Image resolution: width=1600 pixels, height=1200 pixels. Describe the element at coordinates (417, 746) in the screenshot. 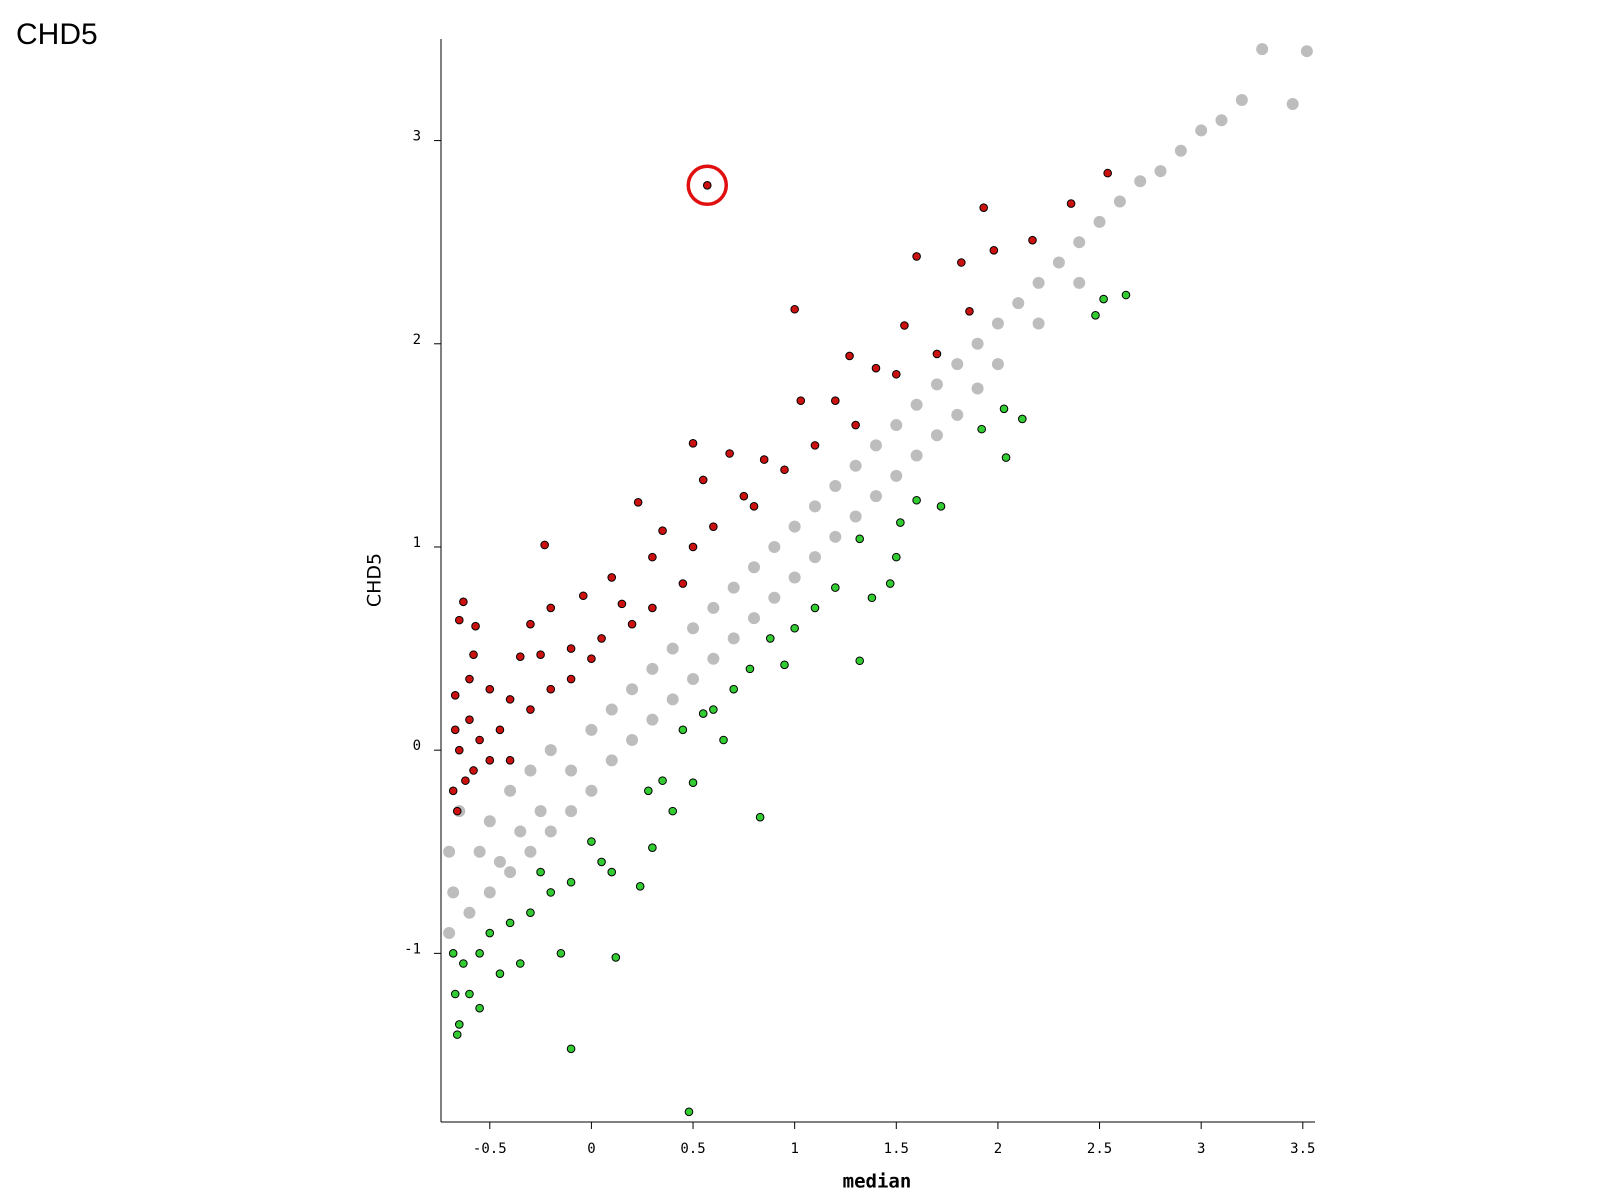

I see `y-tick-label: 0` at that location.